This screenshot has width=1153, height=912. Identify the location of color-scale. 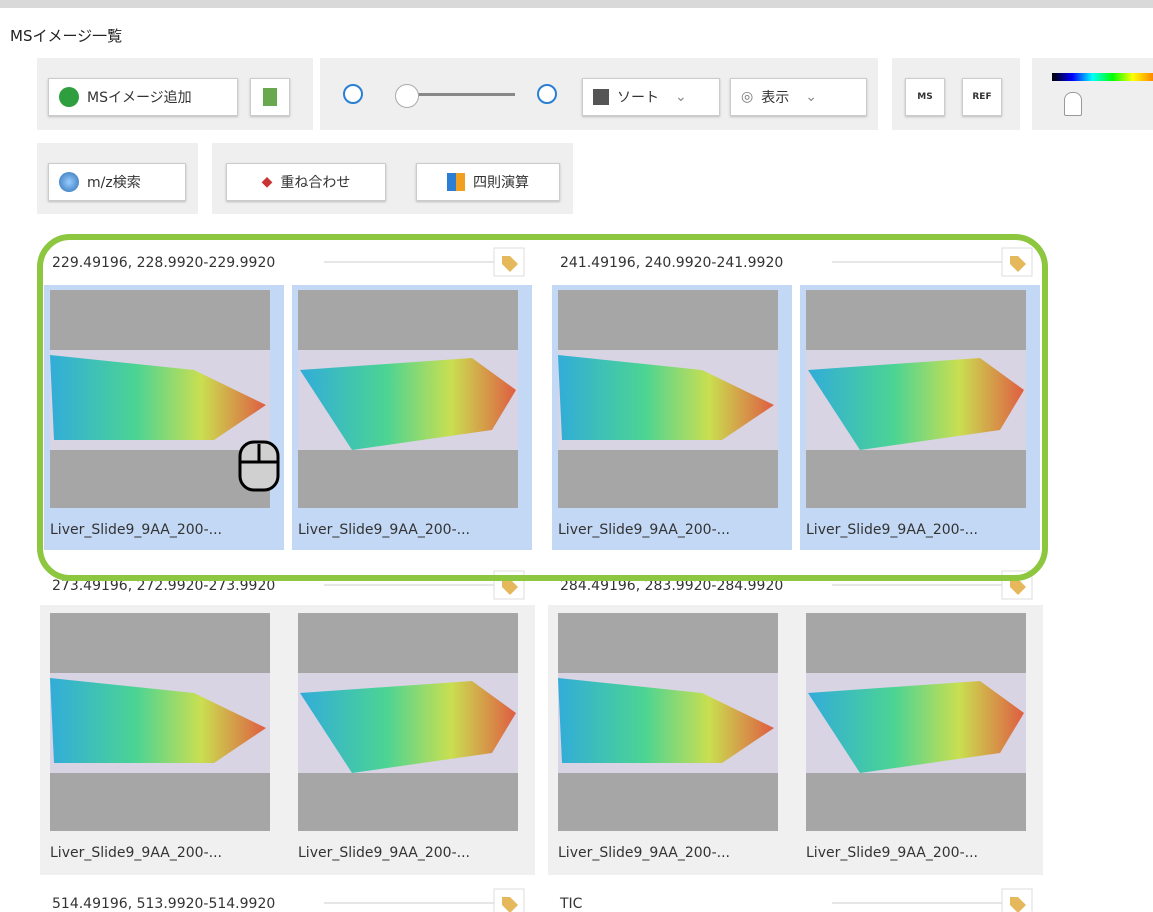
(1102, 77).